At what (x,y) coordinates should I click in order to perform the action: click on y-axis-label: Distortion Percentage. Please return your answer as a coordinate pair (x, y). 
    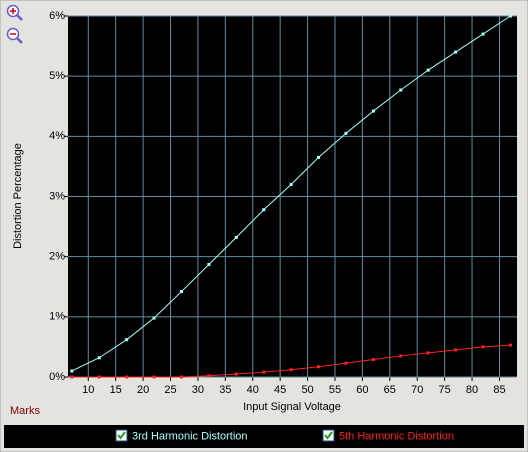
    Looking at the image, I should click on (18, 196).